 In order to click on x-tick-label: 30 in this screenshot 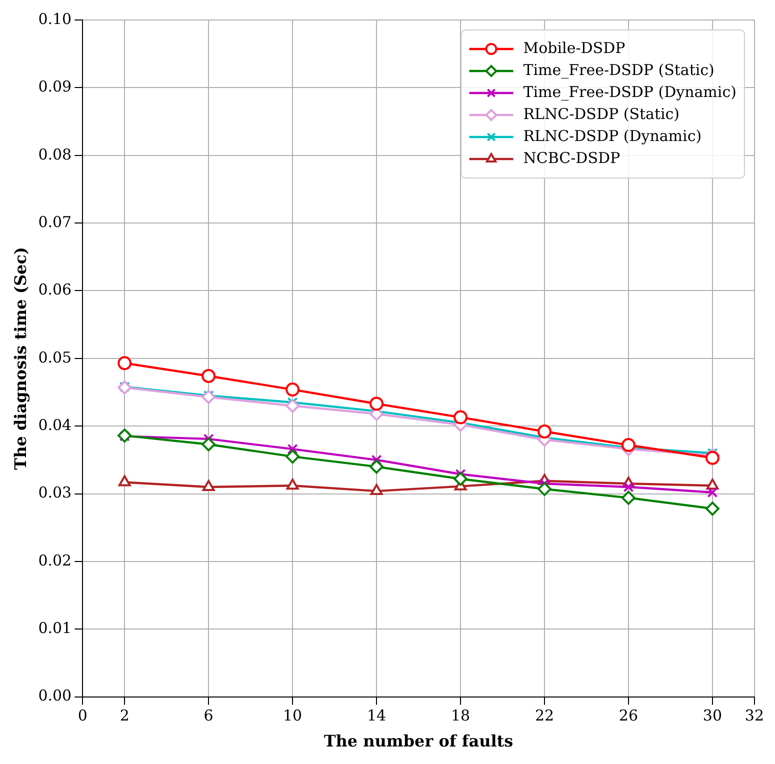, I will do `click(712, 715)`.